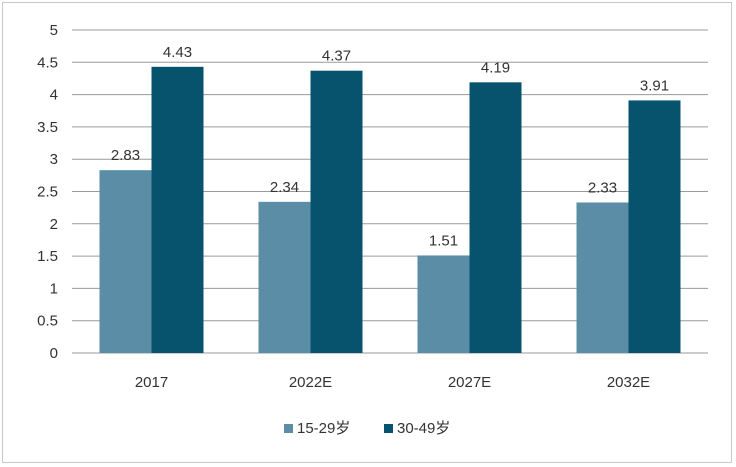  What do you see at coordinates (54, 30) in the screenshot?
I see `y-tick-label: 5` at bounding box center [54, 30].